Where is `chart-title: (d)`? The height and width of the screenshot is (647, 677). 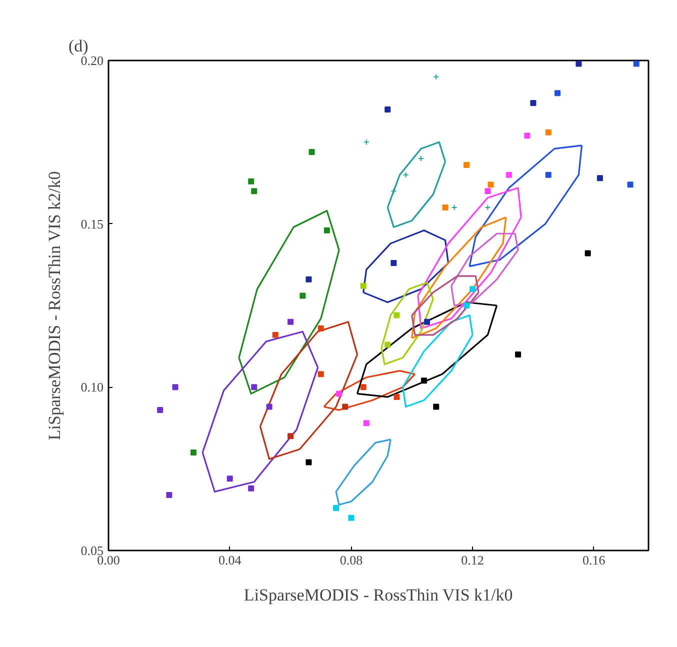
chart-title: (d) is located at coordinates (78, 46).